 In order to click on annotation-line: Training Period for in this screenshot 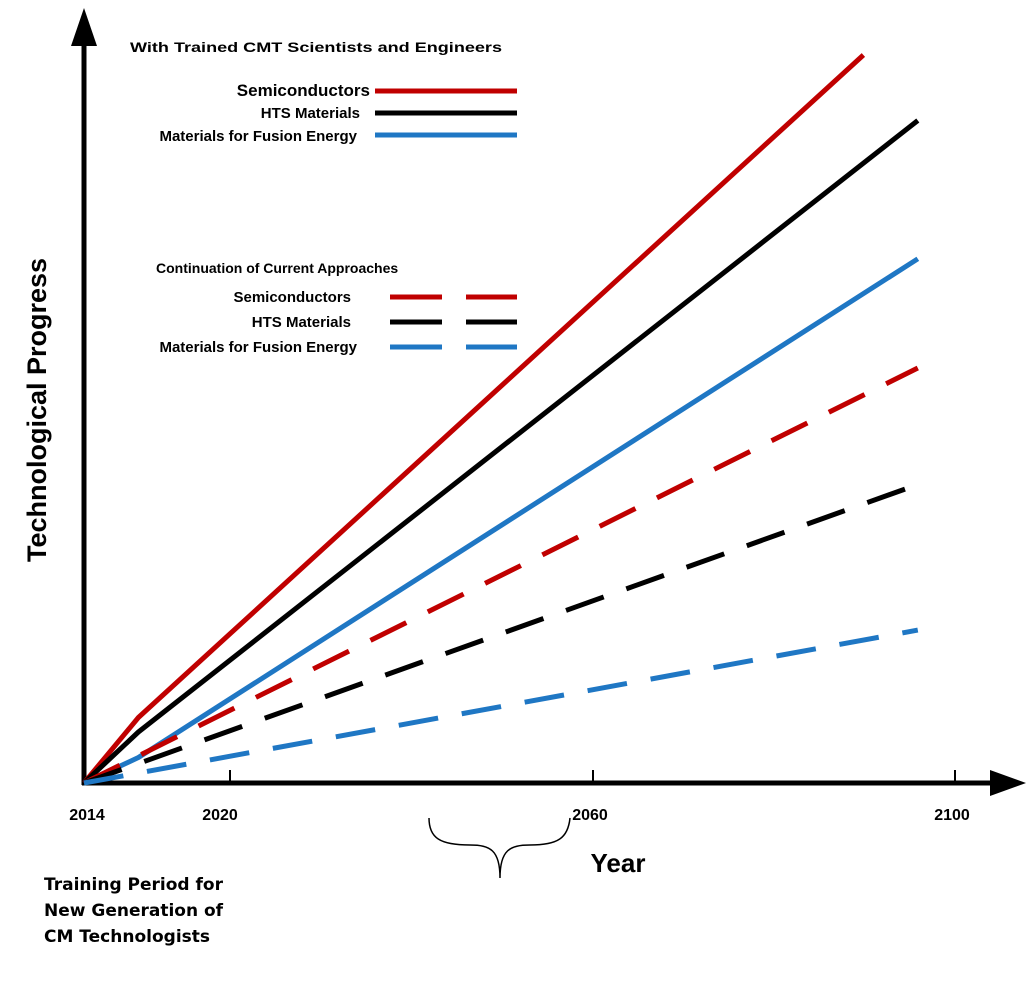, I will do `click(133, 885)`.